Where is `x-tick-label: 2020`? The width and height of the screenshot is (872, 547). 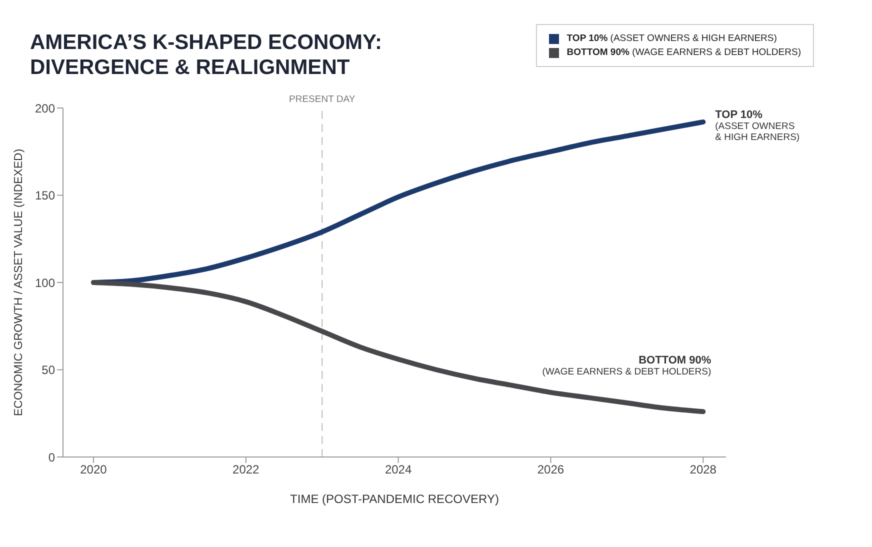
x-tick-label: 2020 is located at coordinates (94, 469).